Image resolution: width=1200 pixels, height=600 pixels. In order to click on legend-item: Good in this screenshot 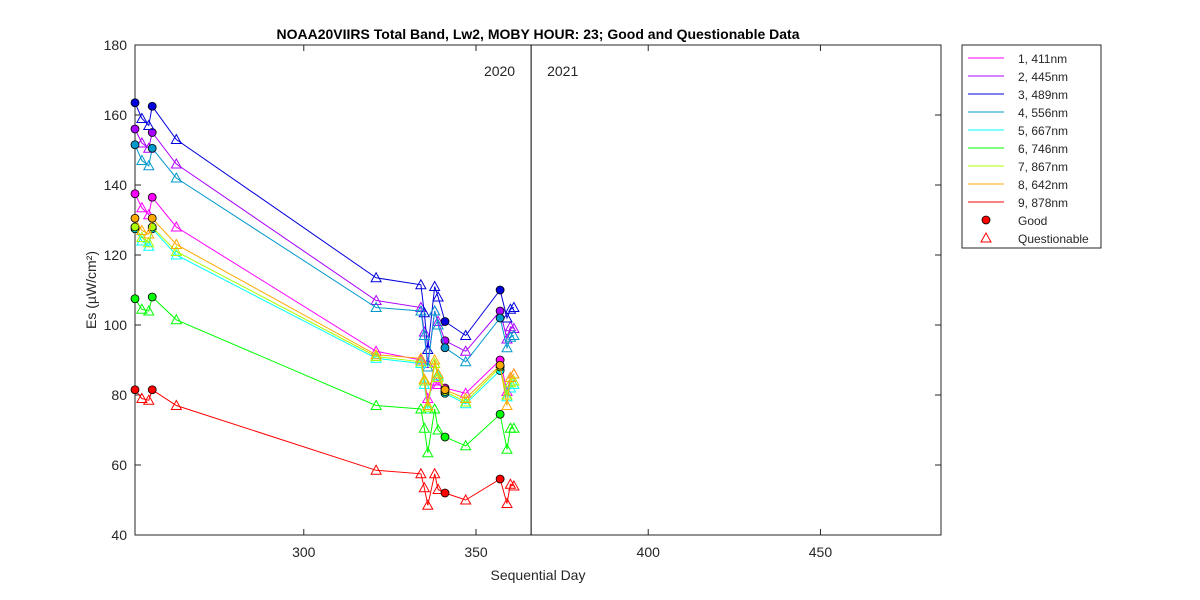, I will do `click(1014, 221)`.